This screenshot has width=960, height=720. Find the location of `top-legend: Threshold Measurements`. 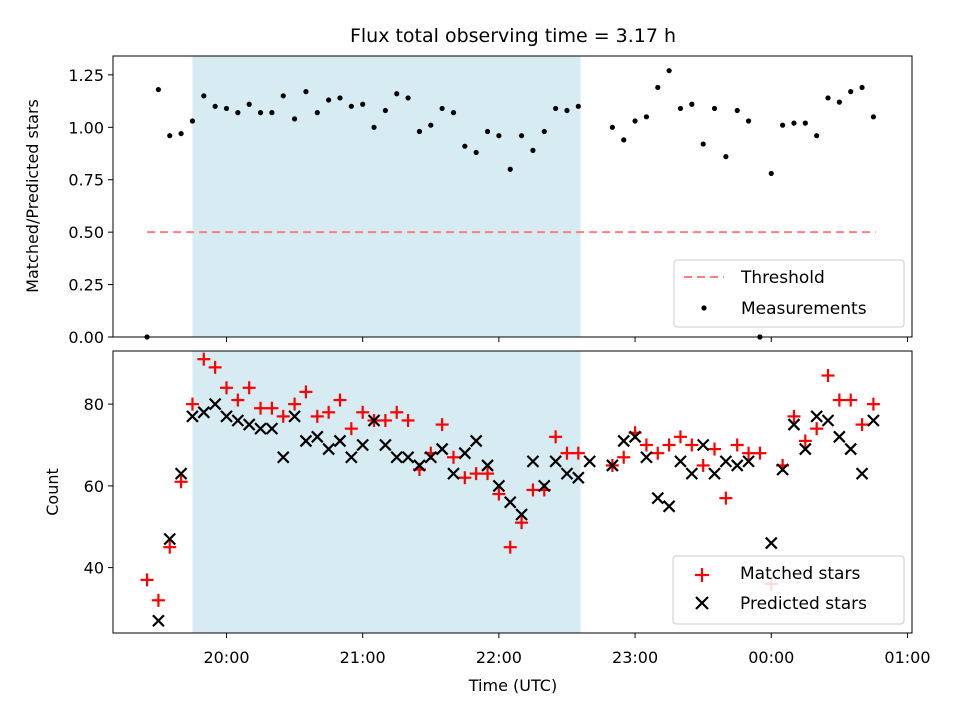

top-legend: Threshold Measurements is located at coordinates (789, 293).